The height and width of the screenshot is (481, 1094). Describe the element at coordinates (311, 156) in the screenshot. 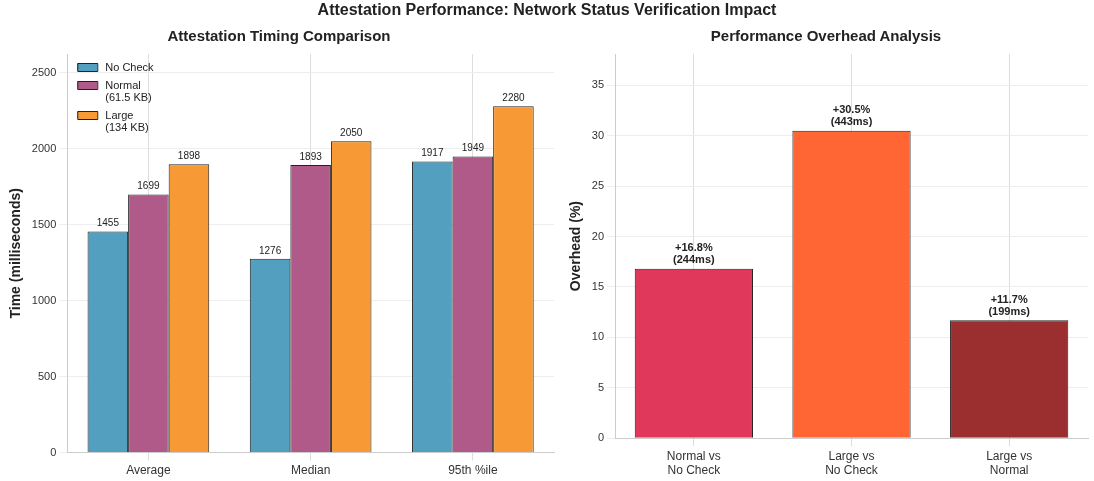

I see `data-label: 1893` at that location.